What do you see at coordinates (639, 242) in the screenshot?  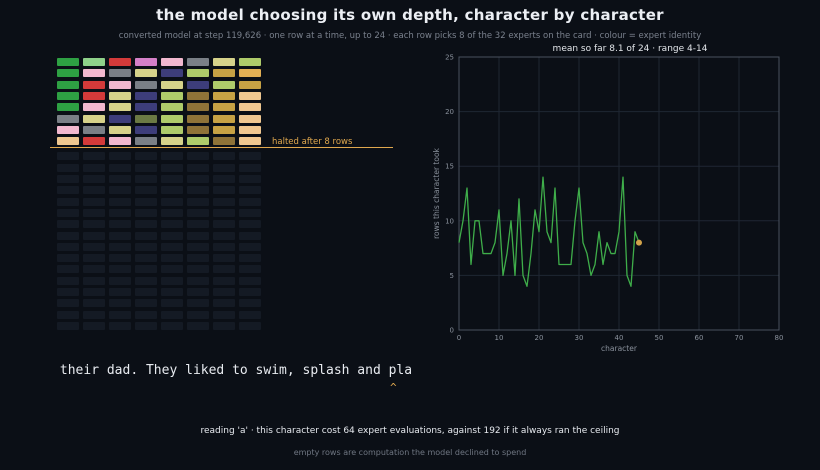 I see `current-point-marker` at bounding box center [639, 242].